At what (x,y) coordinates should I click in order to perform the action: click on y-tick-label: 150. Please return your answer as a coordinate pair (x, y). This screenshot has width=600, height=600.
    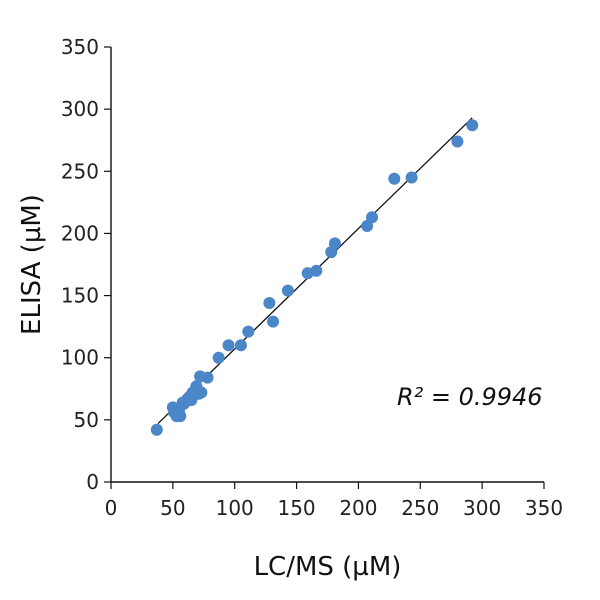
    Looking at the image, I should click on (80, 296).